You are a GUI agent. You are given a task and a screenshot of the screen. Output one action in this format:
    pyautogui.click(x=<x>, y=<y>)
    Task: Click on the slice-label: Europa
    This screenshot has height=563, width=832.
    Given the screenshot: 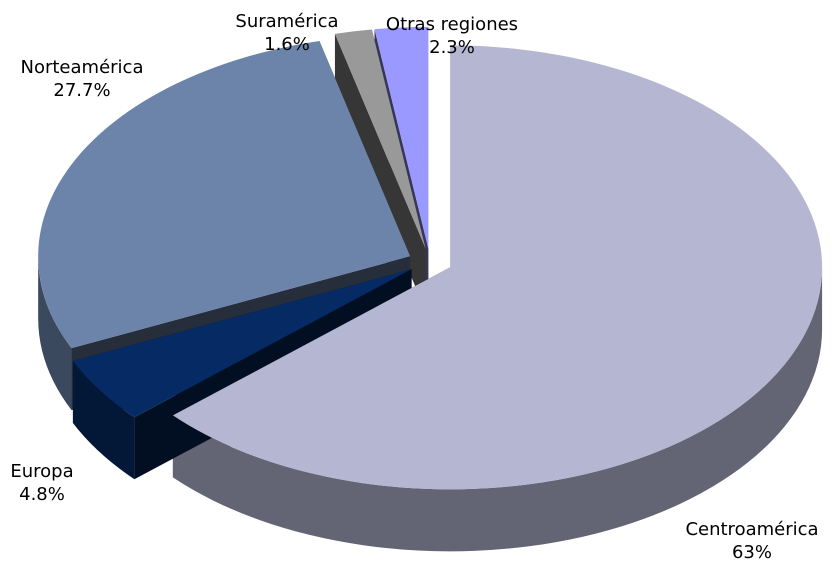 What is the action you would take?
    pyautogui.click(x=41, y=471)
    